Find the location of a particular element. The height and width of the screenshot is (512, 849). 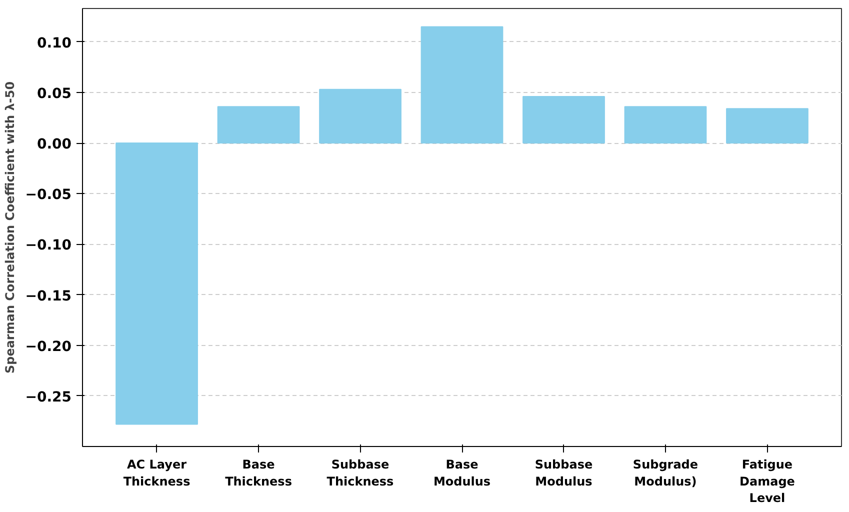

y-tick-label: 0.10 is located at coordinates (54, 43).